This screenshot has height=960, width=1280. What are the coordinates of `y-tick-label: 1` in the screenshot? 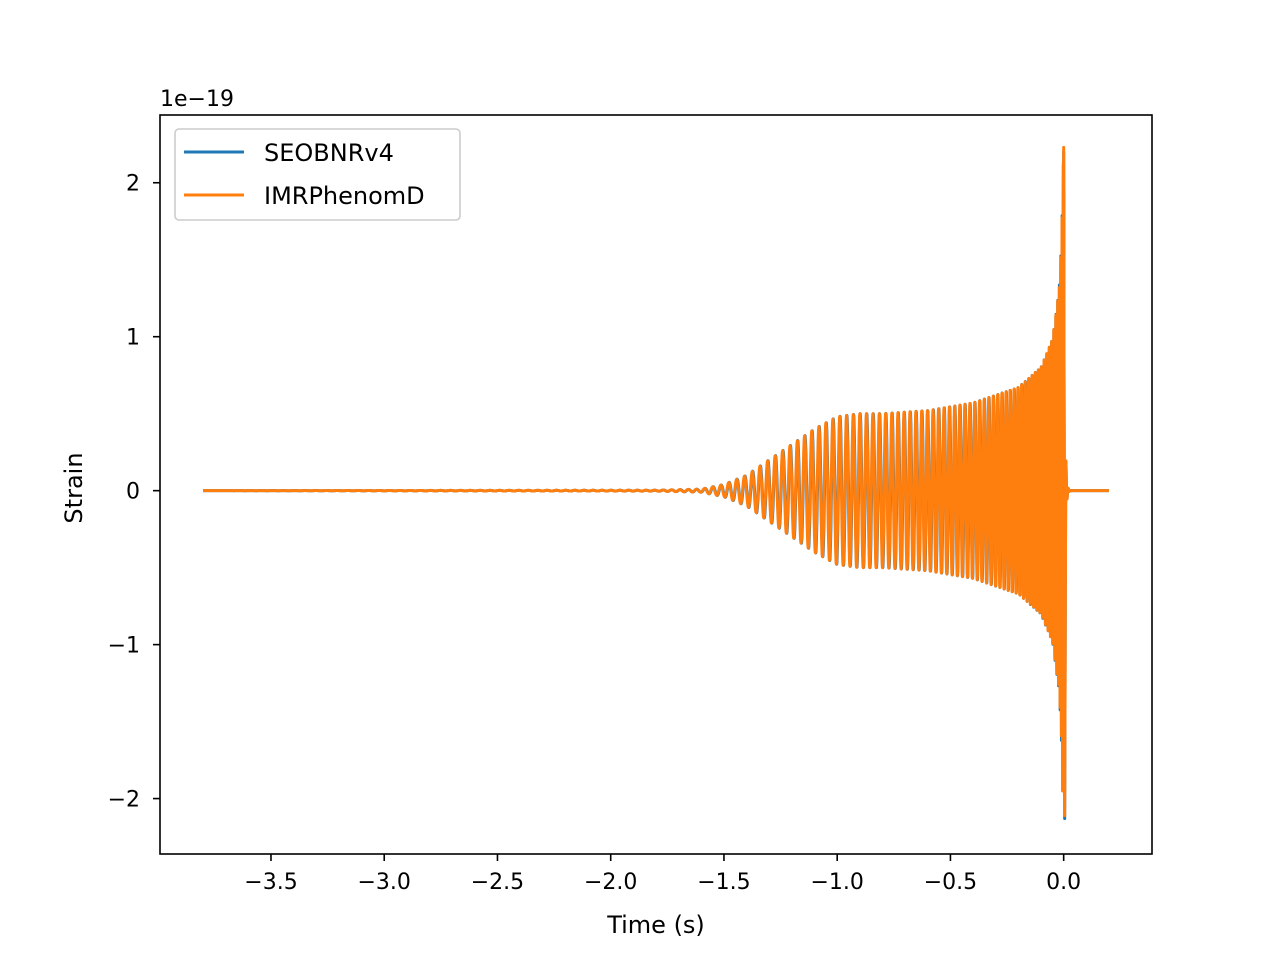 It's located at (133, 338).